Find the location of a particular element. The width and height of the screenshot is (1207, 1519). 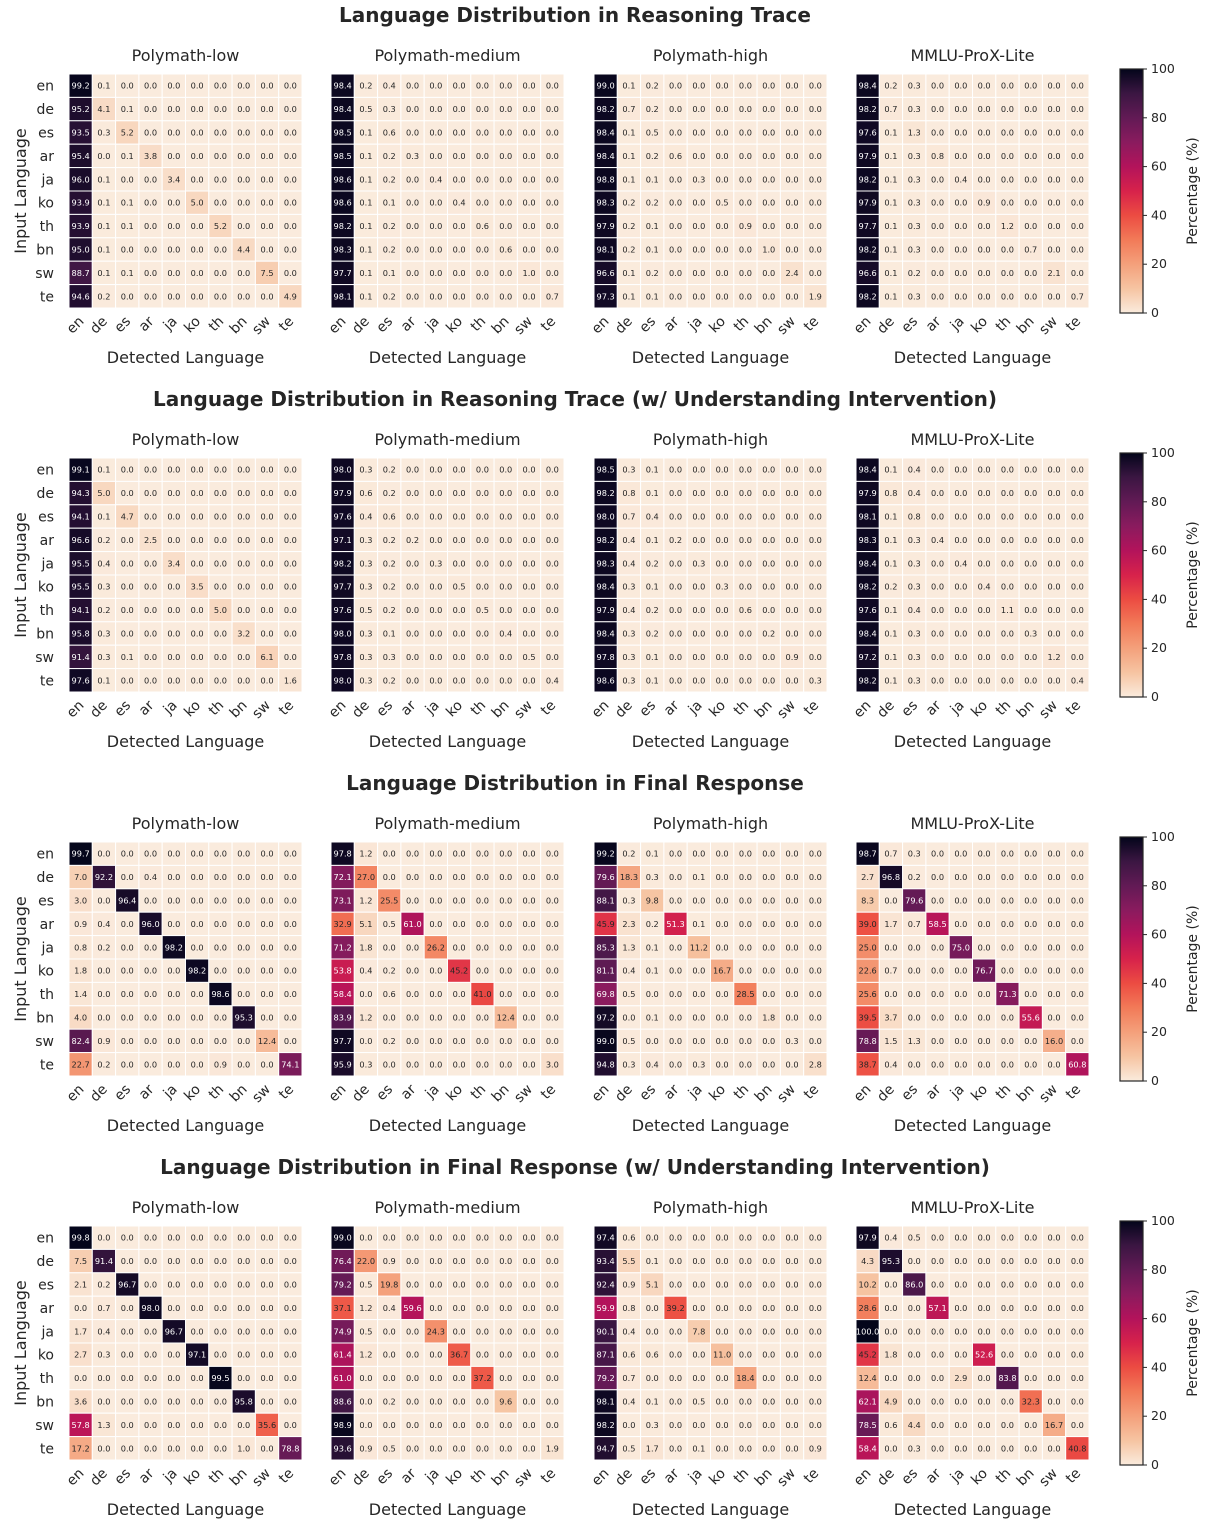

cell-value: 51.3 is located at coordinates (675, 924).